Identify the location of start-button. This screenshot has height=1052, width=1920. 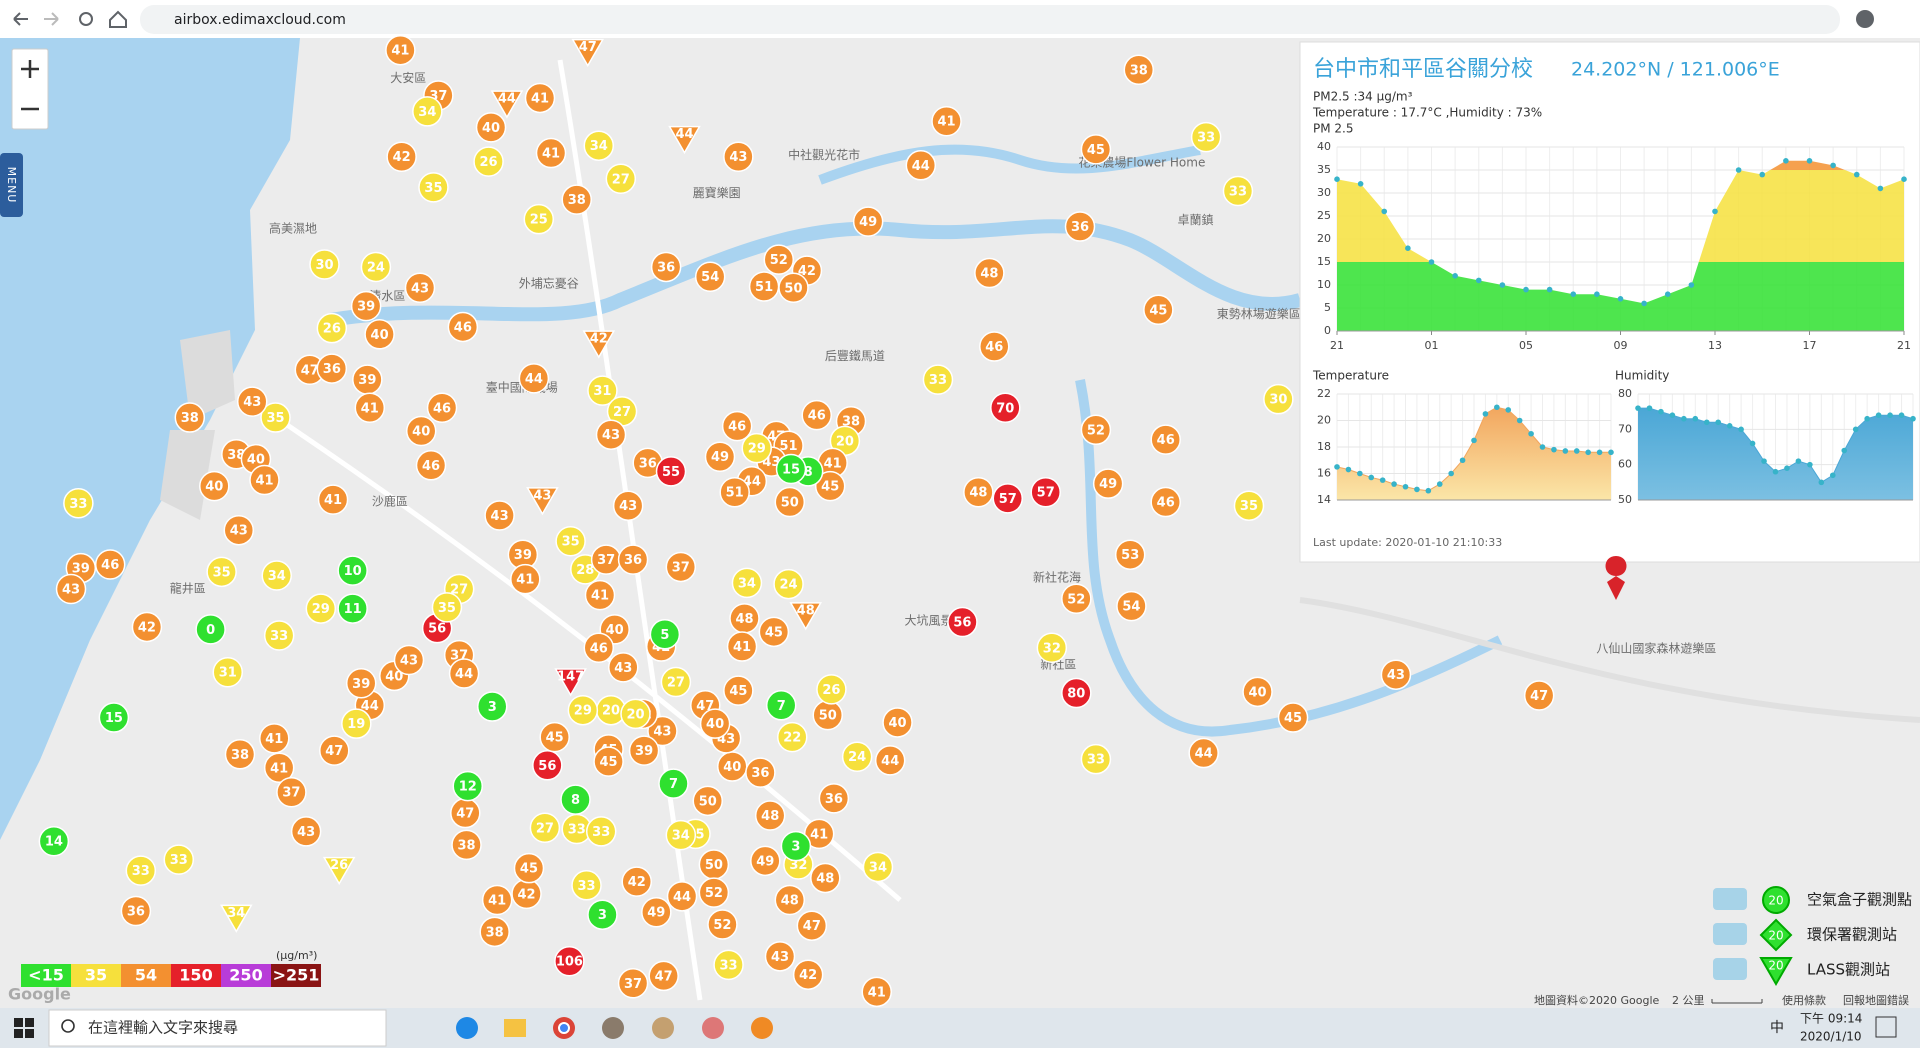
(24, 1028).